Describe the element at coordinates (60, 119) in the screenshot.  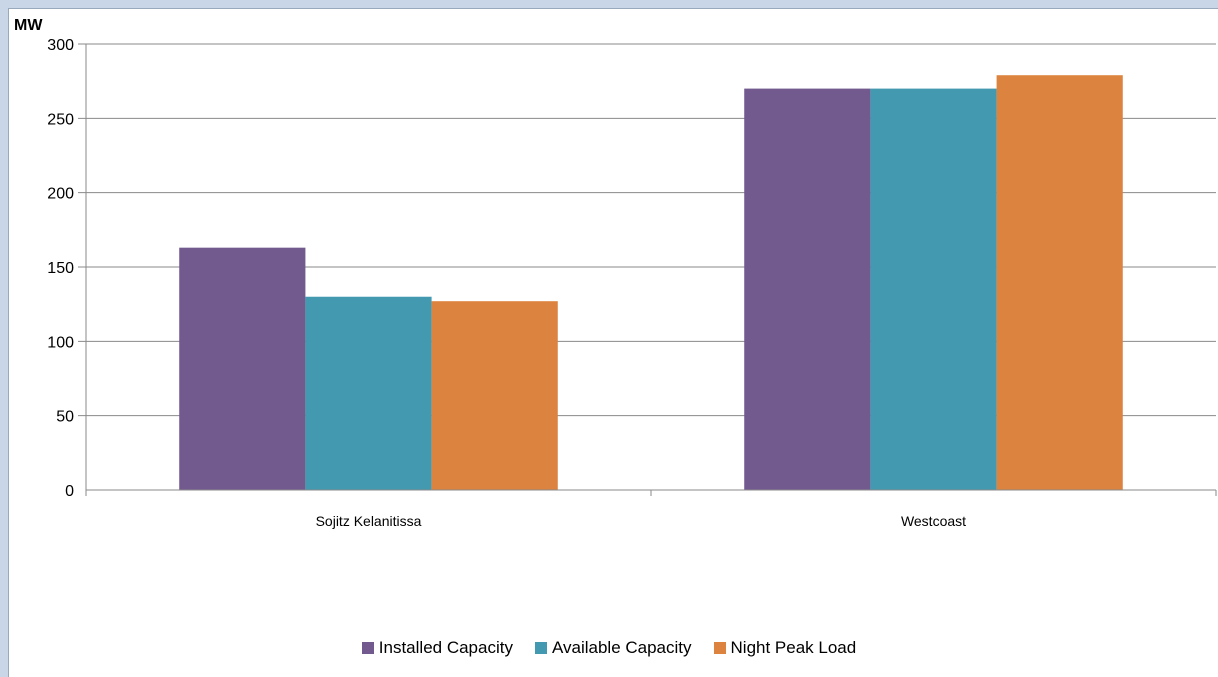
I see `y-tick-label: 250` at that location.